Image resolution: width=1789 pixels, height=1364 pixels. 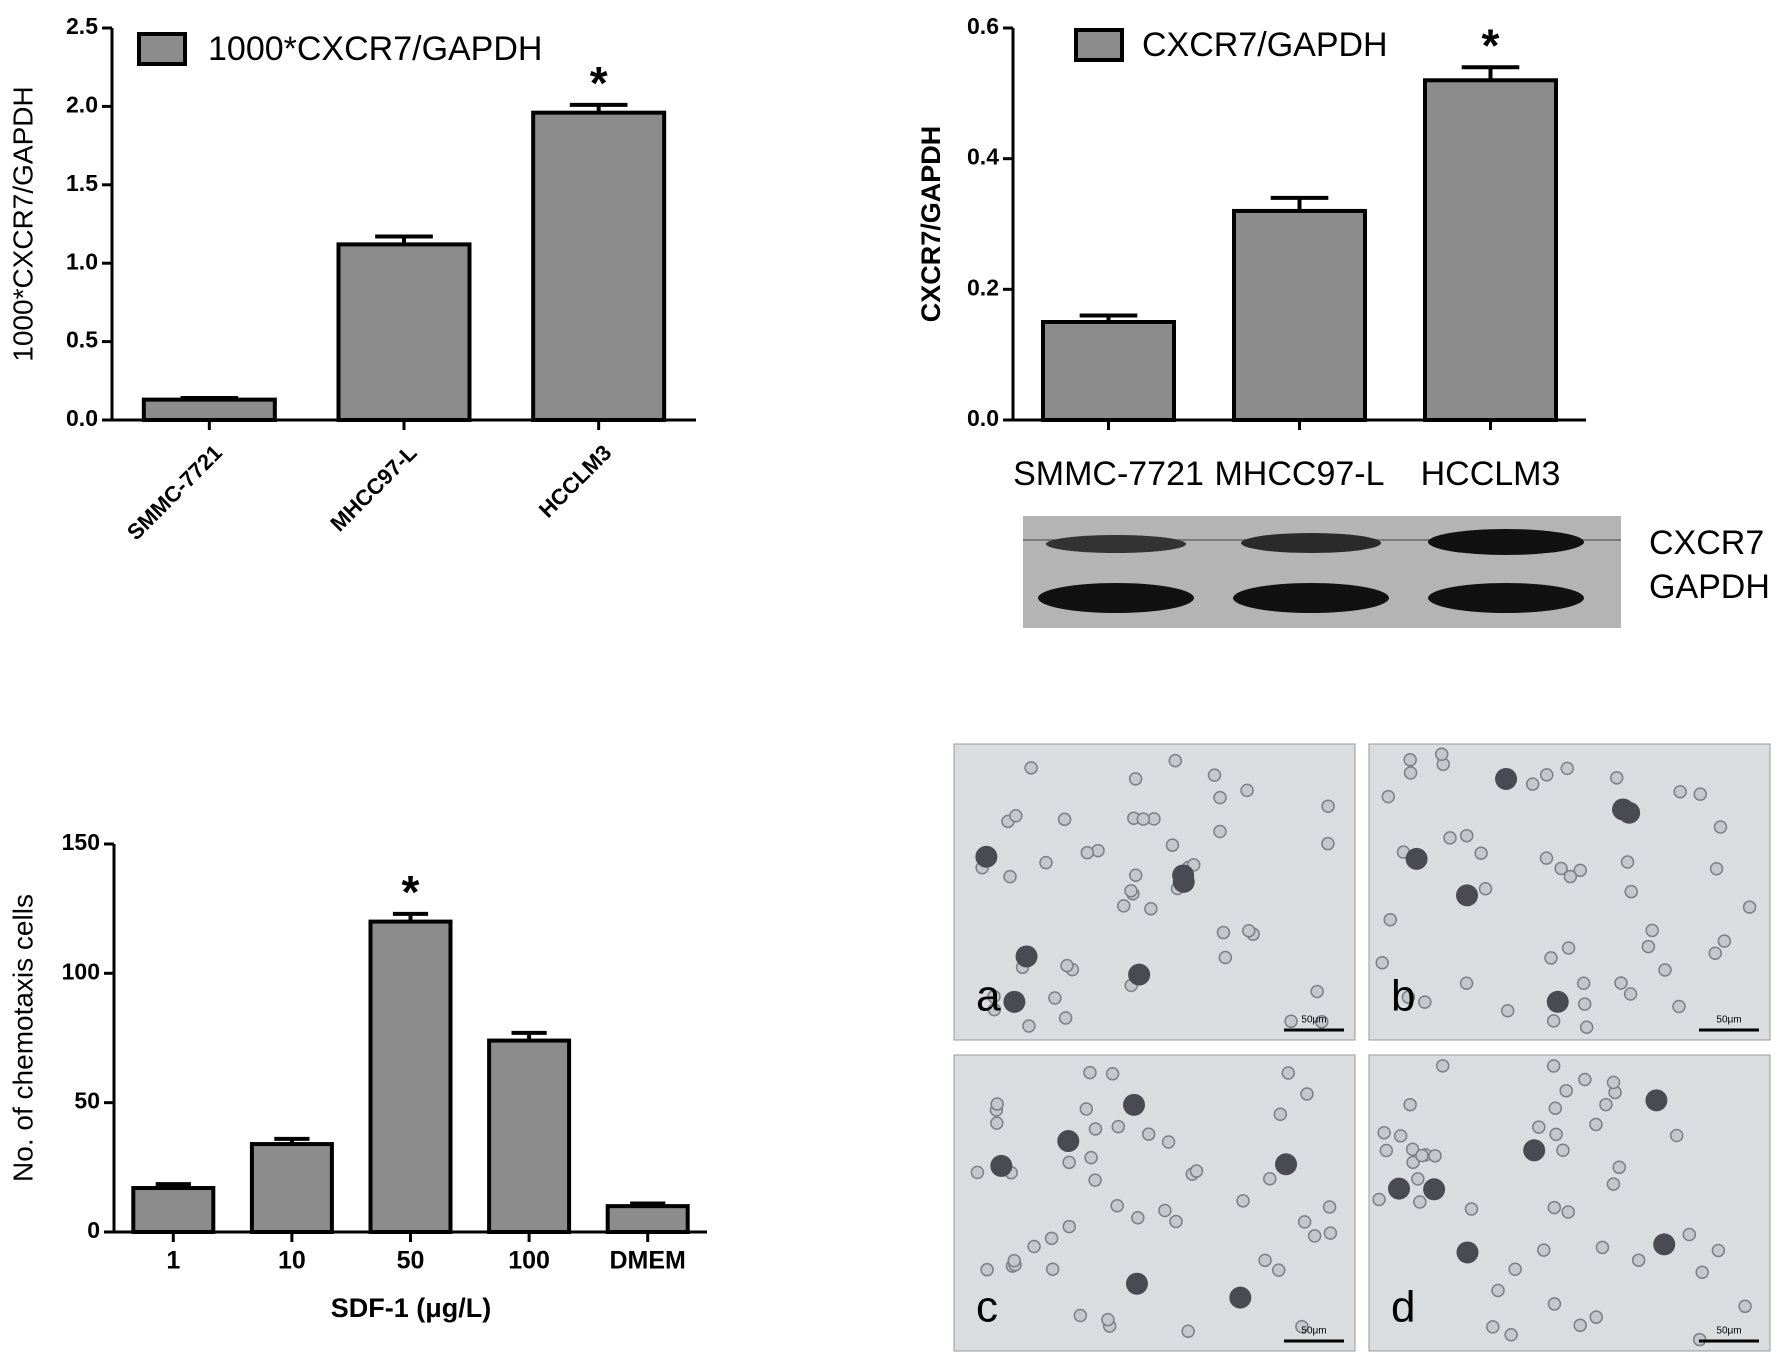 What do you see at coordinates (292, 1261) in the screenshot?
I see `x-tick-label: 10` at bounding box center [292, 1261].